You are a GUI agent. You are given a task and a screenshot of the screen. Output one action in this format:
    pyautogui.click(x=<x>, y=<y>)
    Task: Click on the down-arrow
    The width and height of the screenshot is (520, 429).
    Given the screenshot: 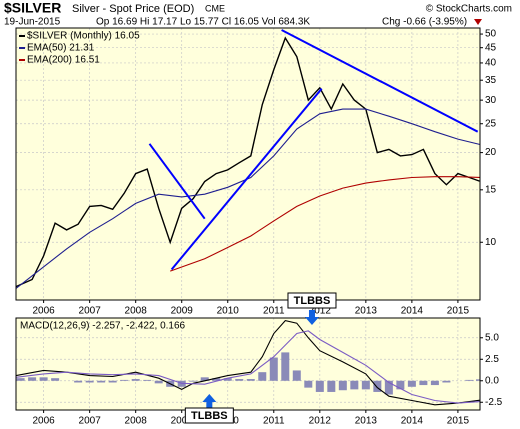 What is the action you would take?
    pyautogui.click(x=478, y=22)
    